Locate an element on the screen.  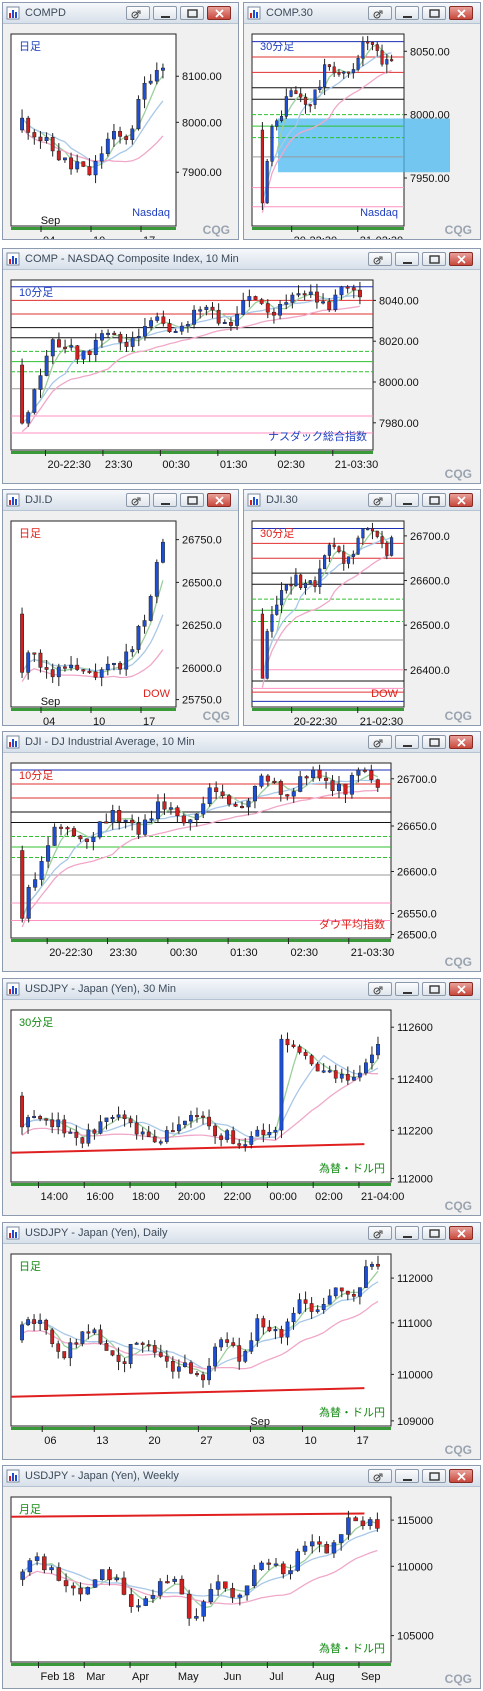
x-tick-label: 16:00 is located at coordinates (100, 1197).